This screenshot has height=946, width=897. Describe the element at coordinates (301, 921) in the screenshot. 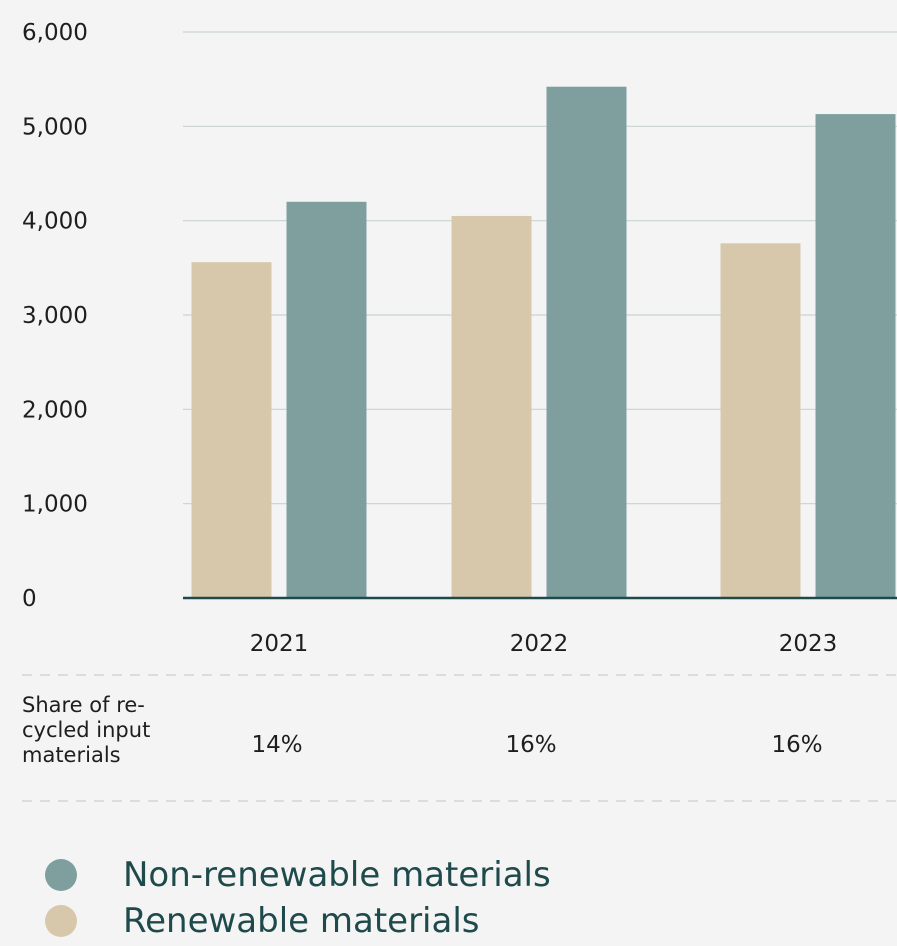

I see `legend-label-renewable: Renewable materials` at that location.